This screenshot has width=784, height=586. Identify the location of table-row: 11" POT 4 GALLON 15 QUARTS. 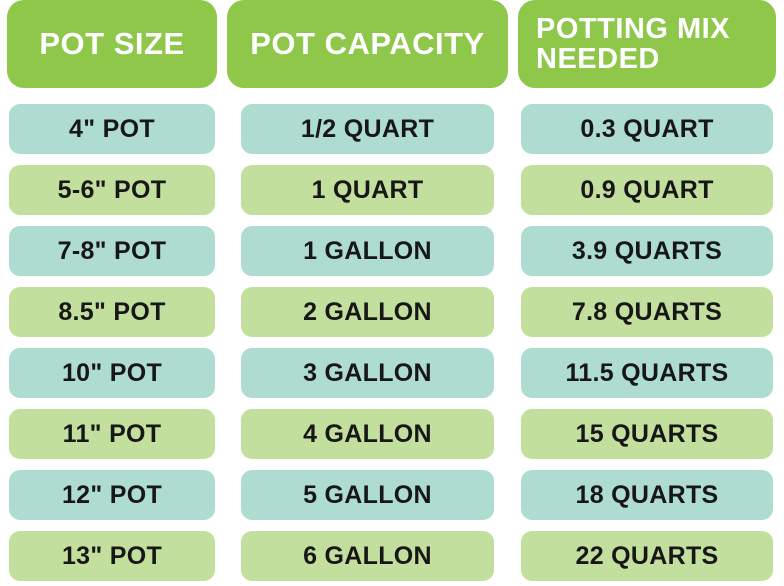
(392, 434).